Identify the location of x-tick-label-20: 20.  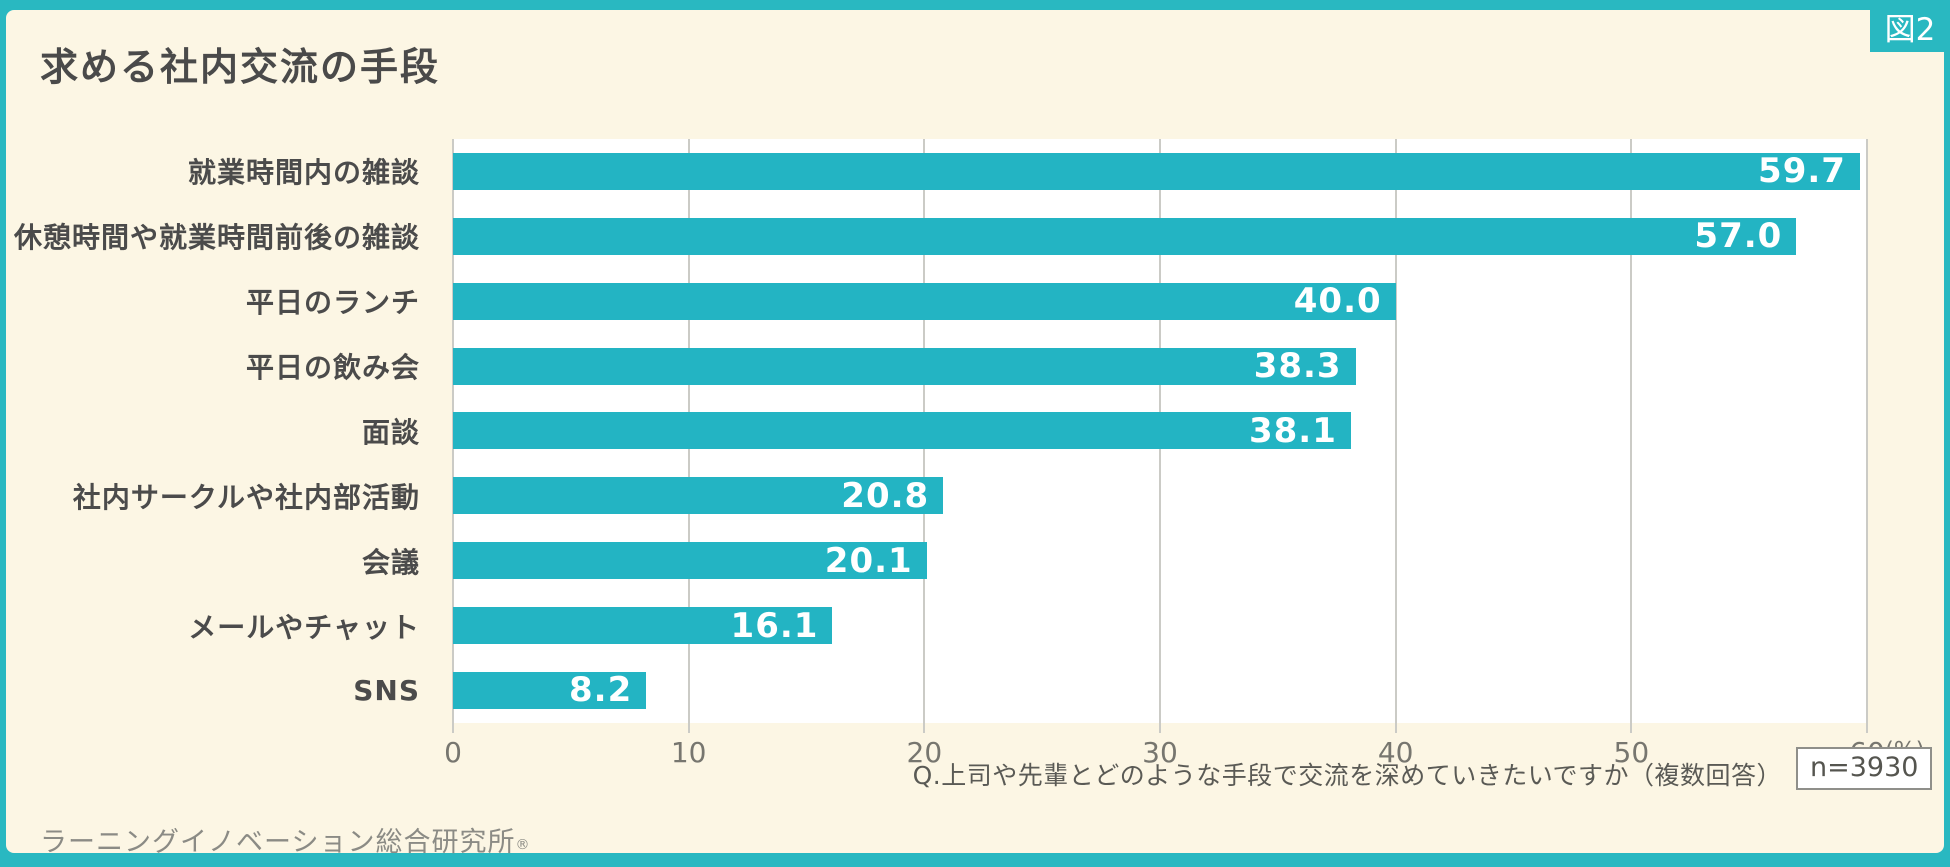
(924, 752).